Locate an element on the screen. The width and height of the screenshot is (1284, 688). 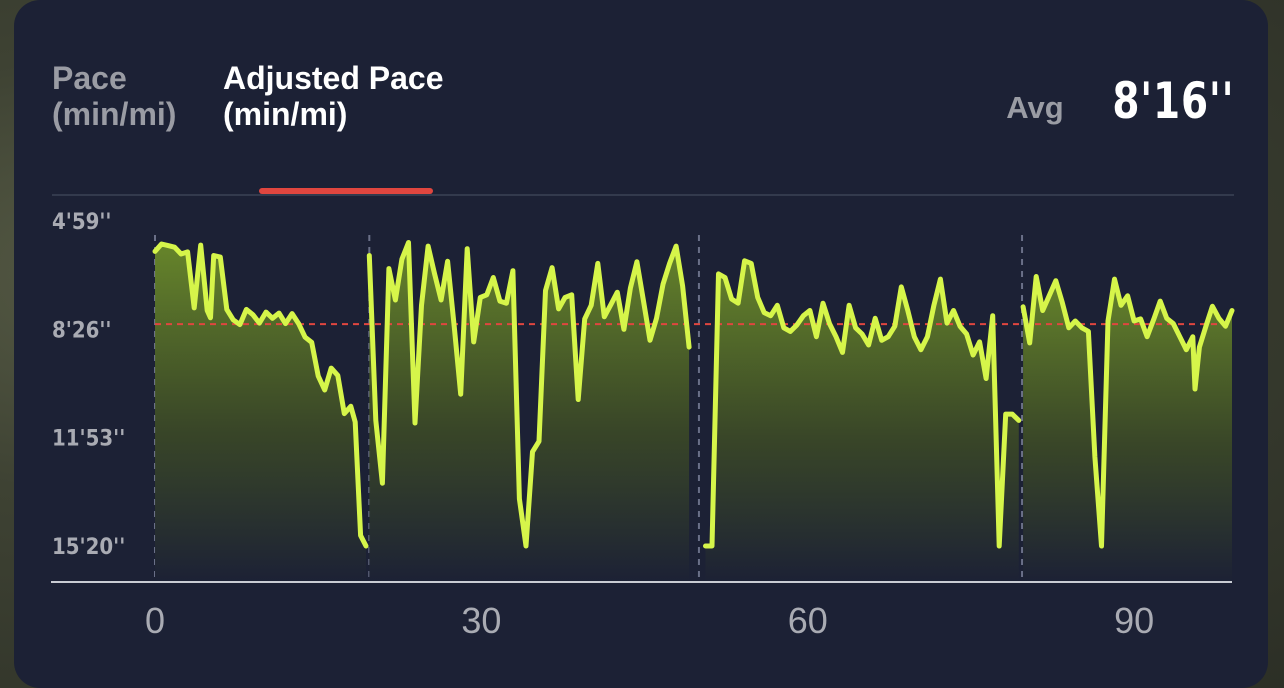
x-tick-label: 0 is located at coordinates (155, 620).